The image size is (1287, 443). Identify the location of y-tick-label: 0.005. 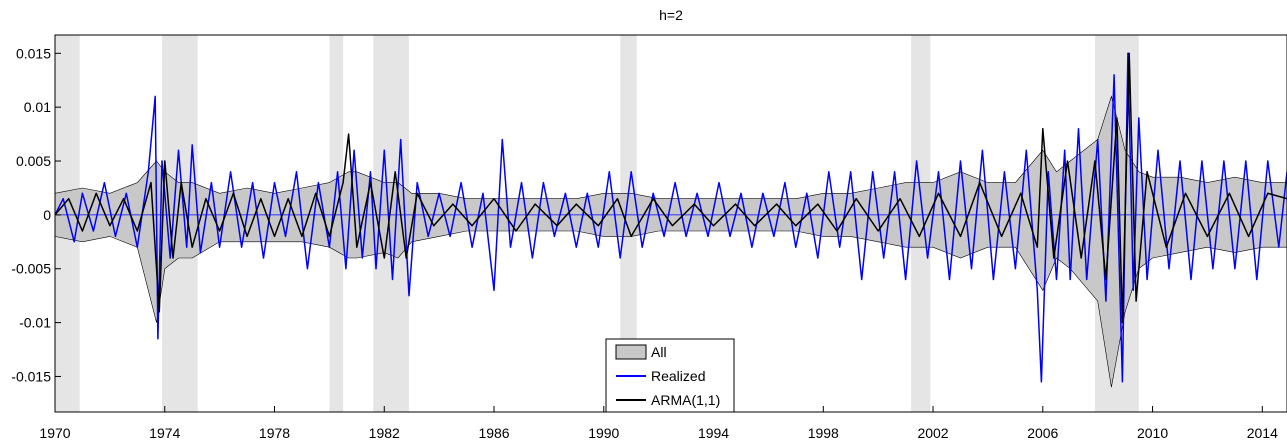
(33, 161).